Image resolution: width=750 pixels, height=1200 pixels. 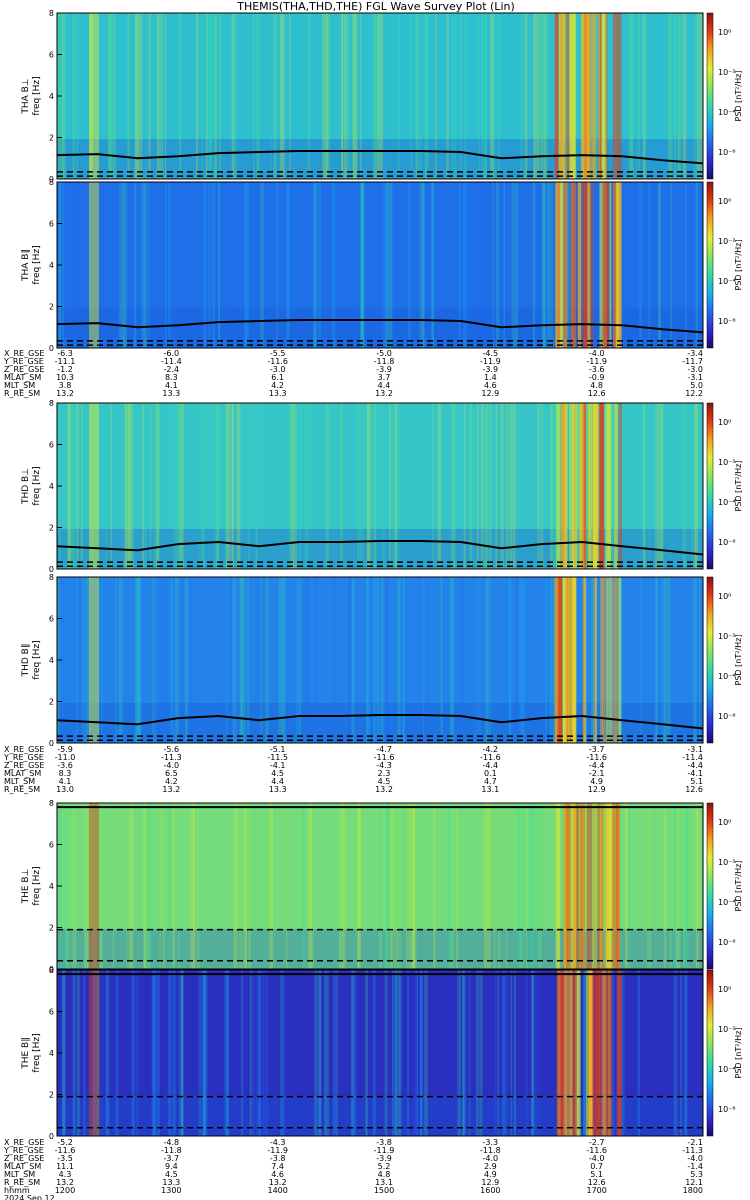 I want to click on ephemeris-label: Y_RE_GSE, so click(x=23, y=757).